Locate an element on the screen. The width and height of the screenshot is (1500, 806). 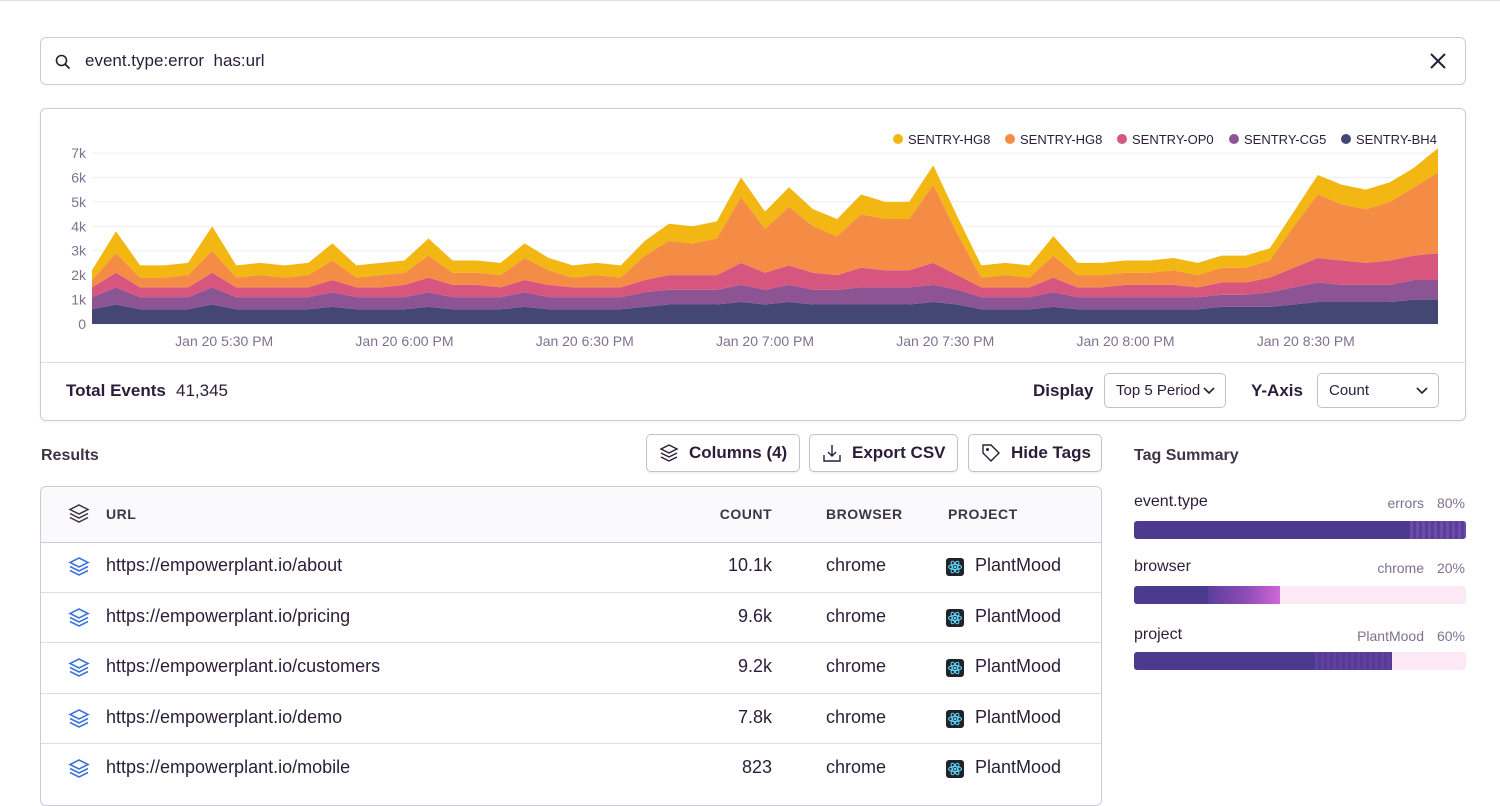
x-tick-label: Jan 20 8:30 PM is located at coordinates (1306, 341).